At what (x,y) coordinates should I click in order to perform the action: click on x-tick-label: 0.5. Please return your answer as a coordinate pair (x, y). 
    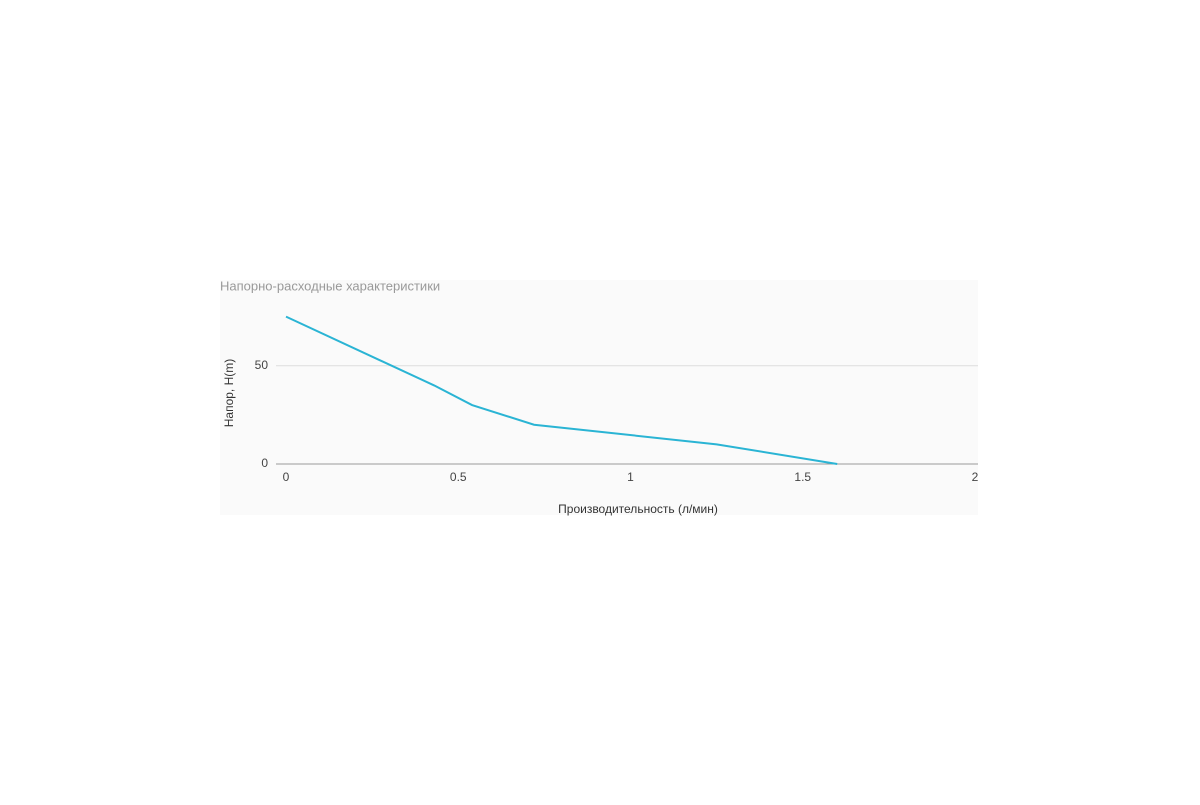
    Looking at the image, I should click on (458, 477).